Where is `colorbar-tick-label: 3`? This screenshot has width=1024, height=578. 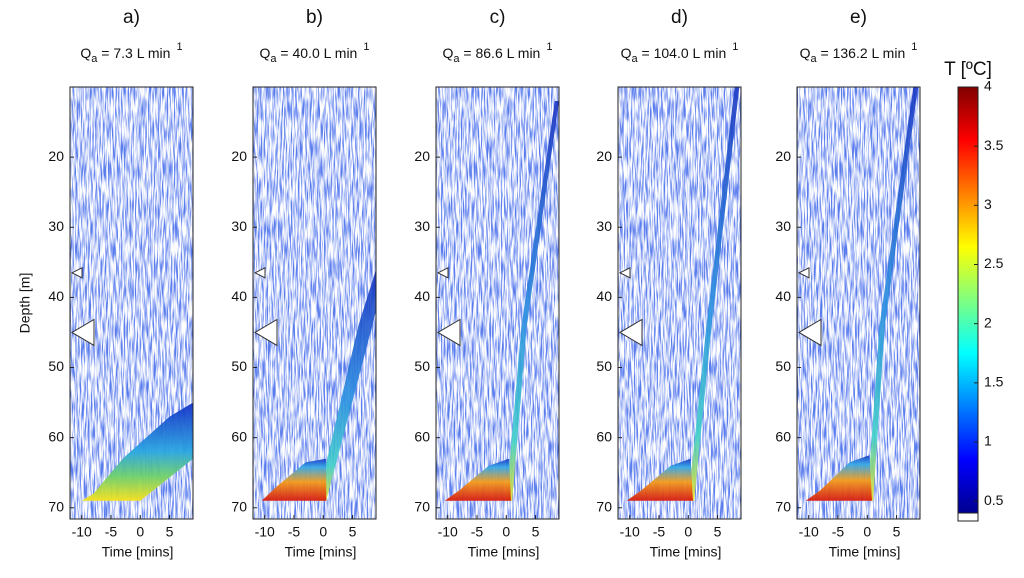
colorbar-tick-label: 3 is located at coordinates (988, 204).